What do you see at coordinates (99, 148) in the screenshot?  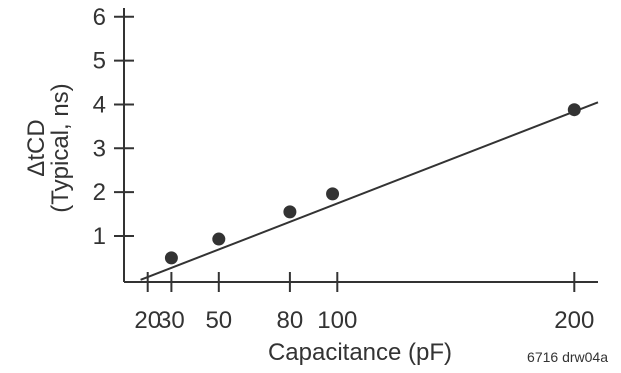 I see `y-tick-label: 3` at bounding box center [99, 148].